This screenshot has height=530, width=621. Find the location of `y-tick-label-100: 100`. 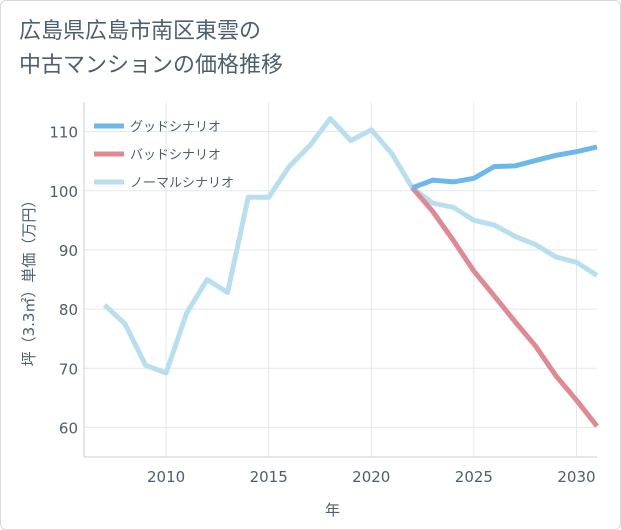

y-tick-label-100: 100 is located at coordinates (63, 192).